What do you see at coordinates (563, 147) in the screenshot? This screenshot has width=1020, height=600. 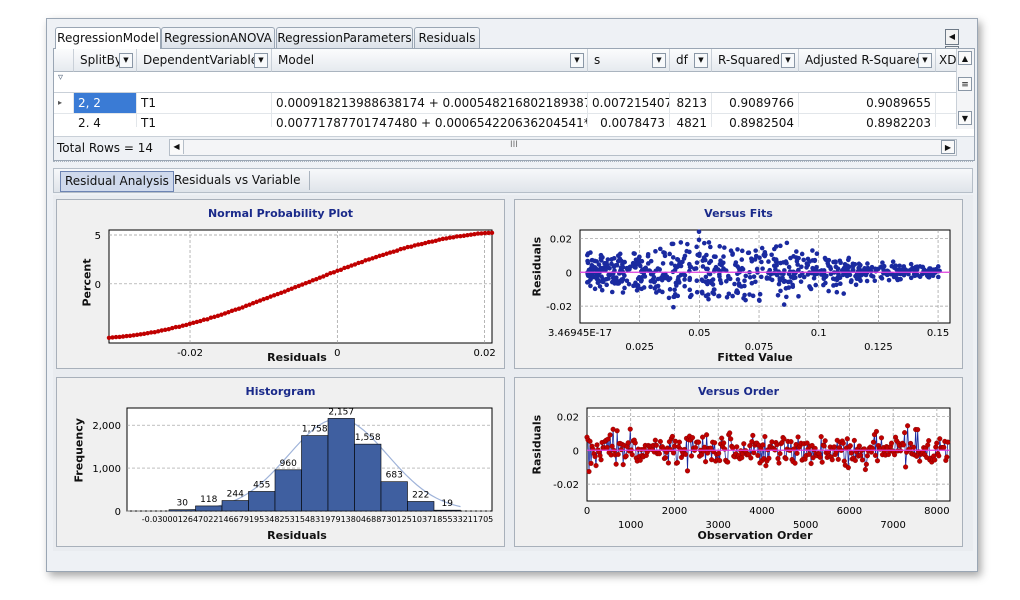 I see `horizontal-scrollbar: ◀ III` at bounding box center [563, 147].